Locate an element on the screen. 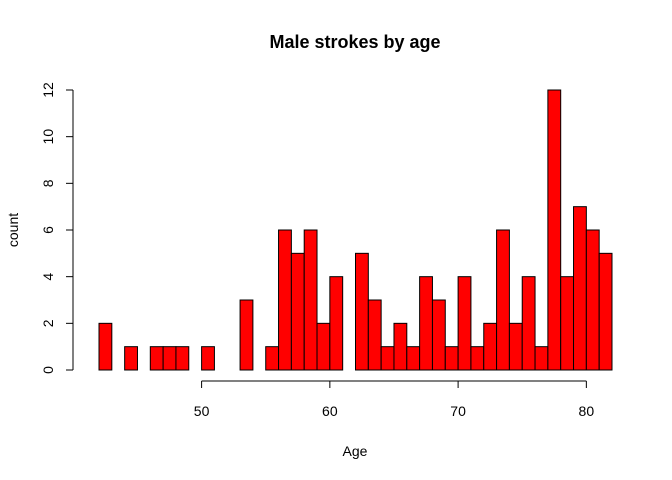  y-tick-label: 0 is located at coordinates (48, 370).